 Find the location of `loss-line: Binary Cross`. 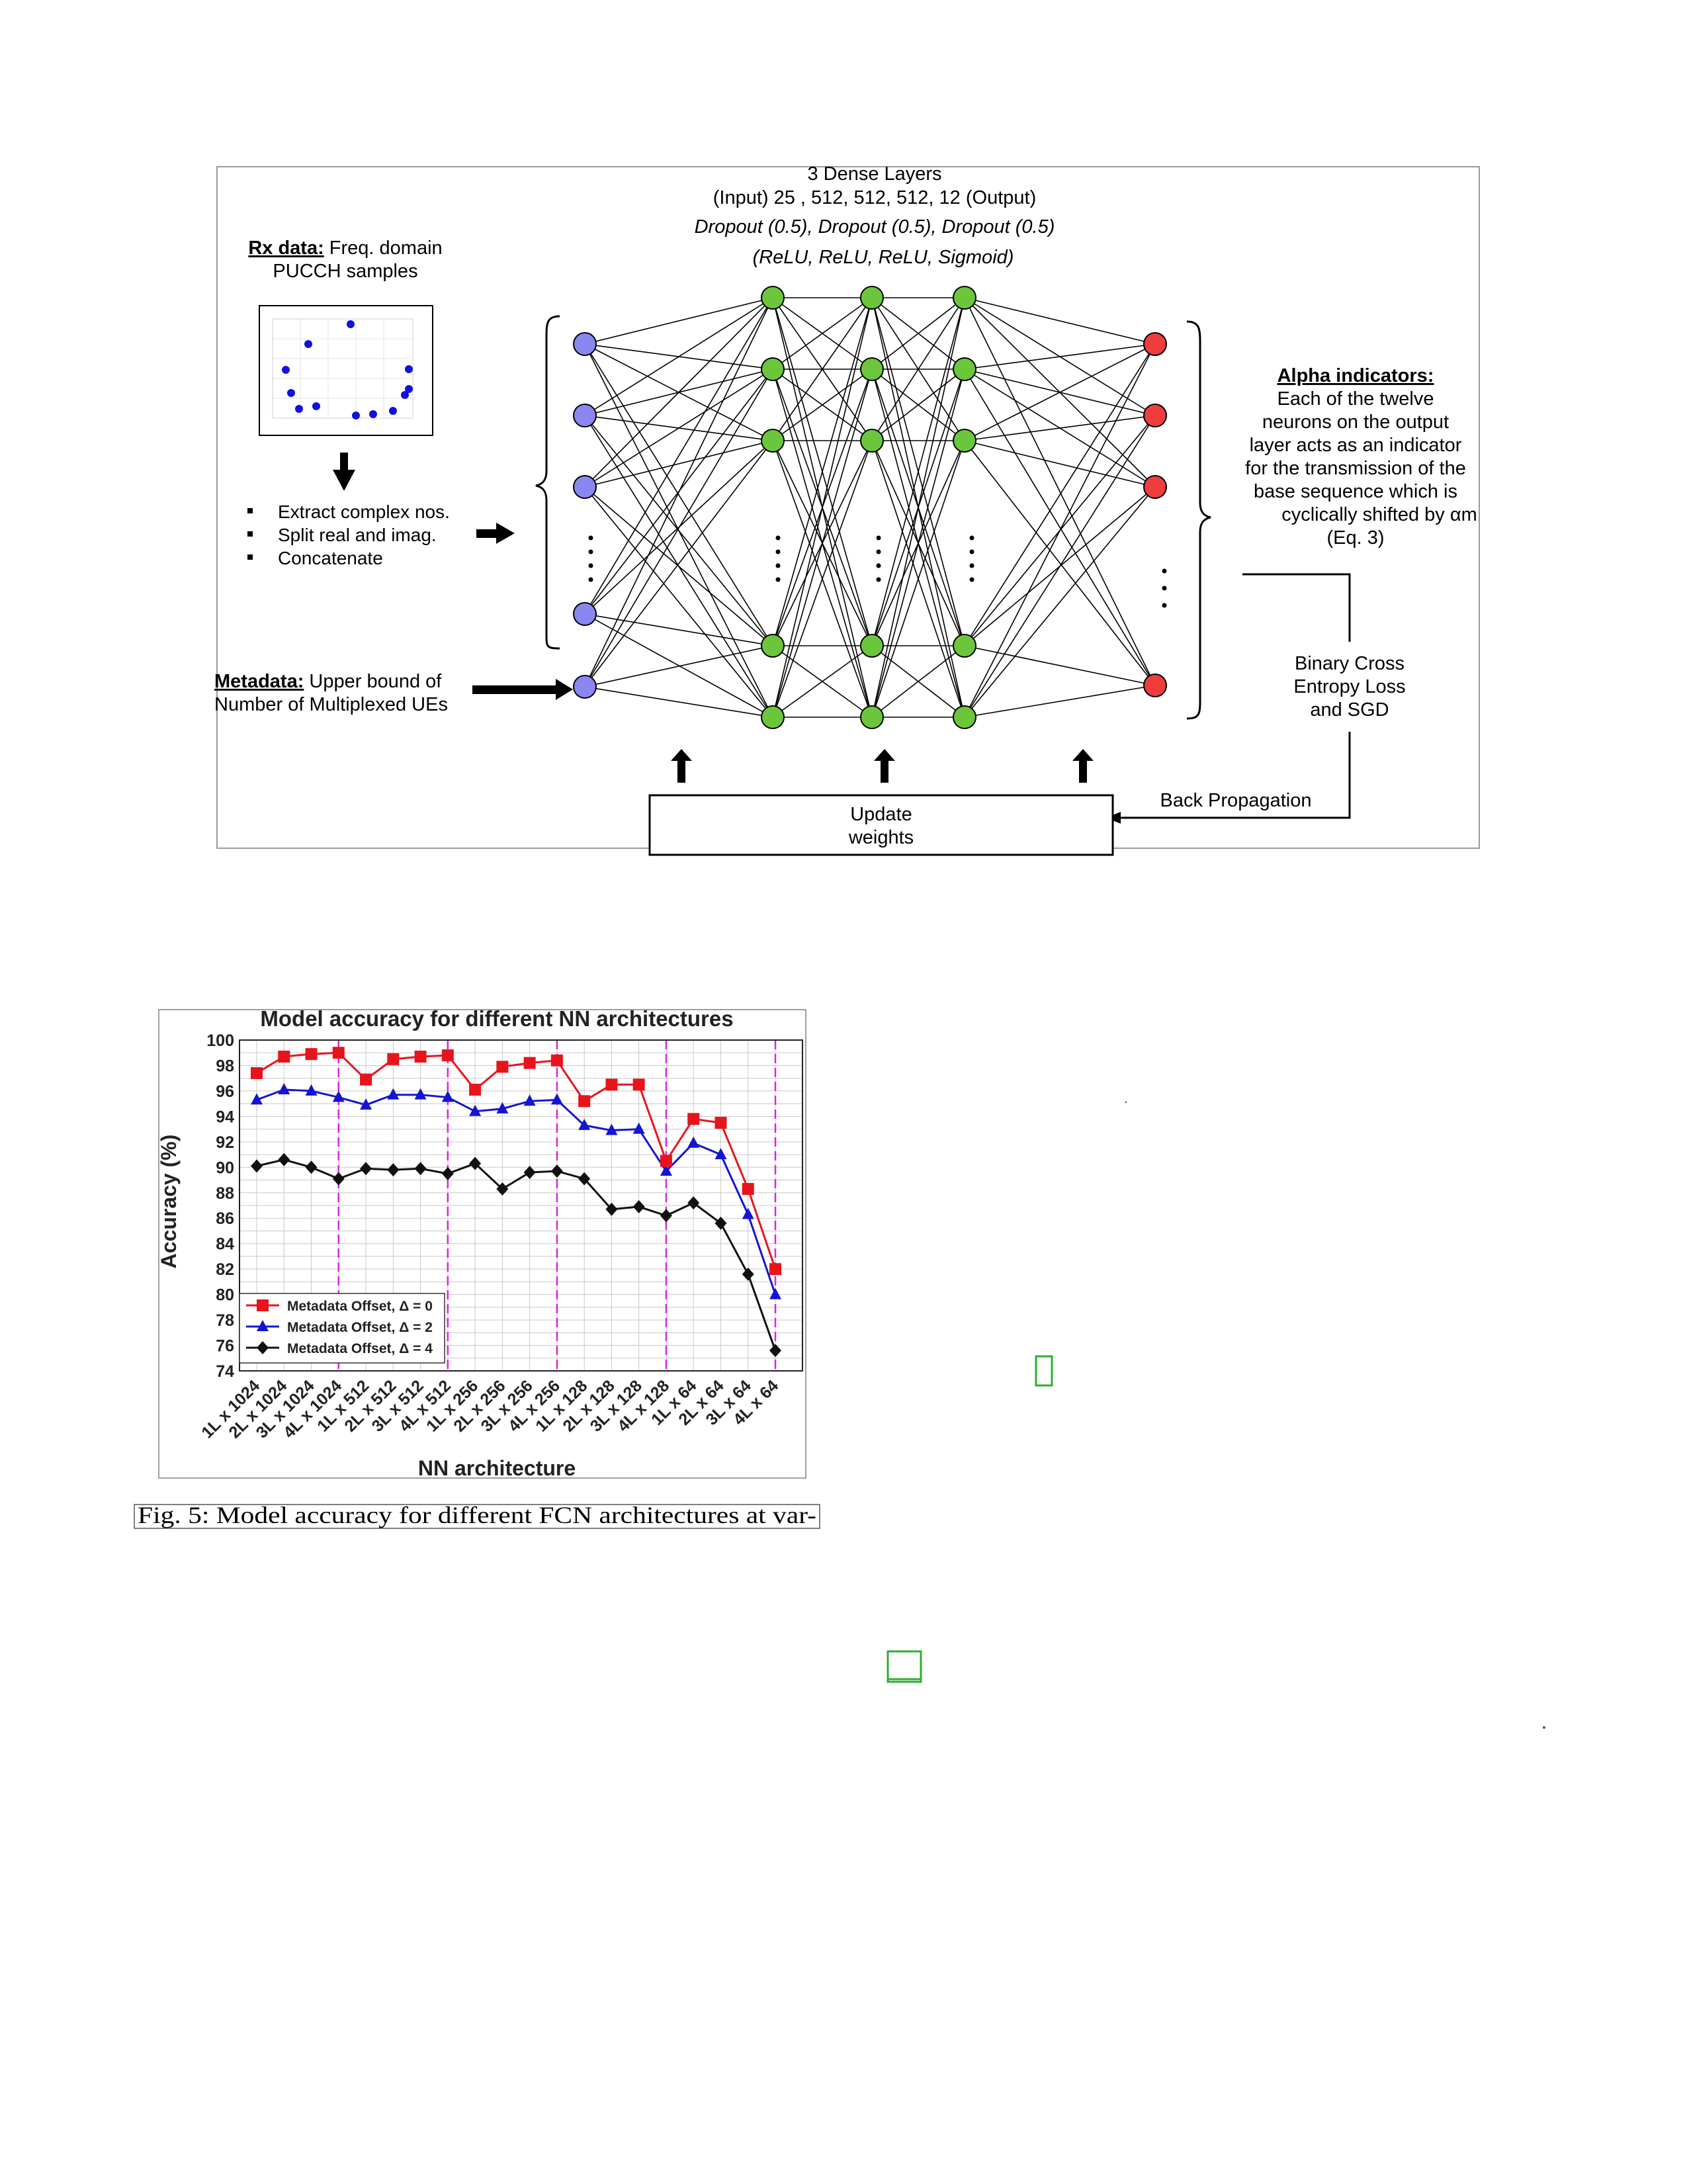

loss-line: Binary Cross is located at coordinates (1350, 663).